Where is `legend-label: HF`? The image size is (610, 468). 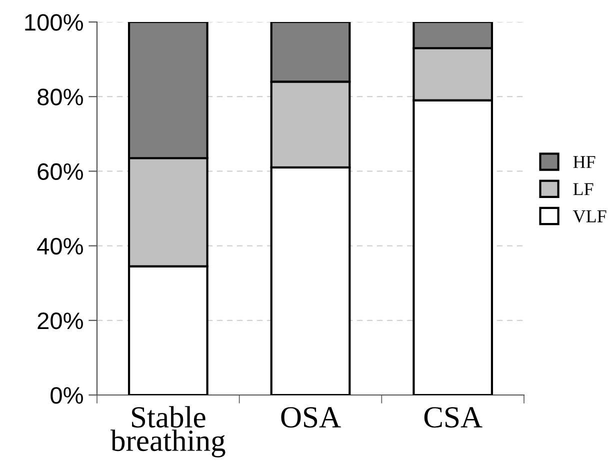 legend-label: HF is located at coordinates (584, 162).